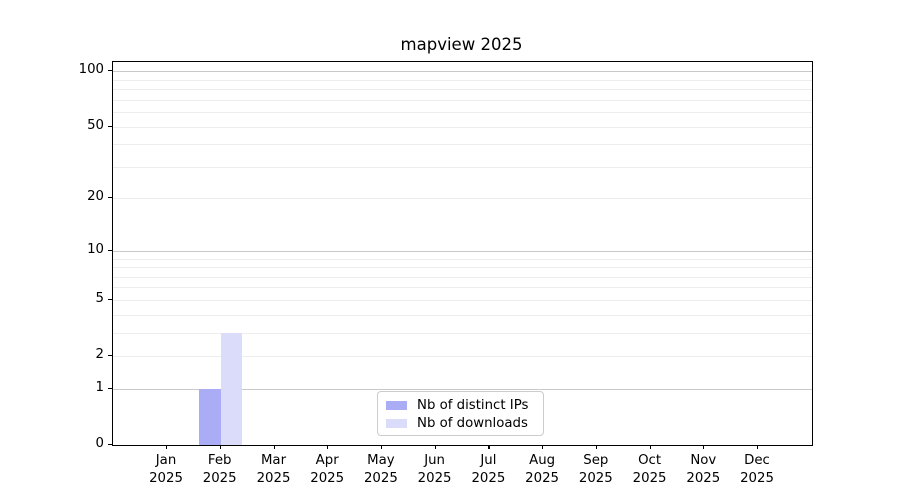 The height and width of the screenshot is (500, 900). I want to click on x-tick-label: May 2025, so click(380, 469).